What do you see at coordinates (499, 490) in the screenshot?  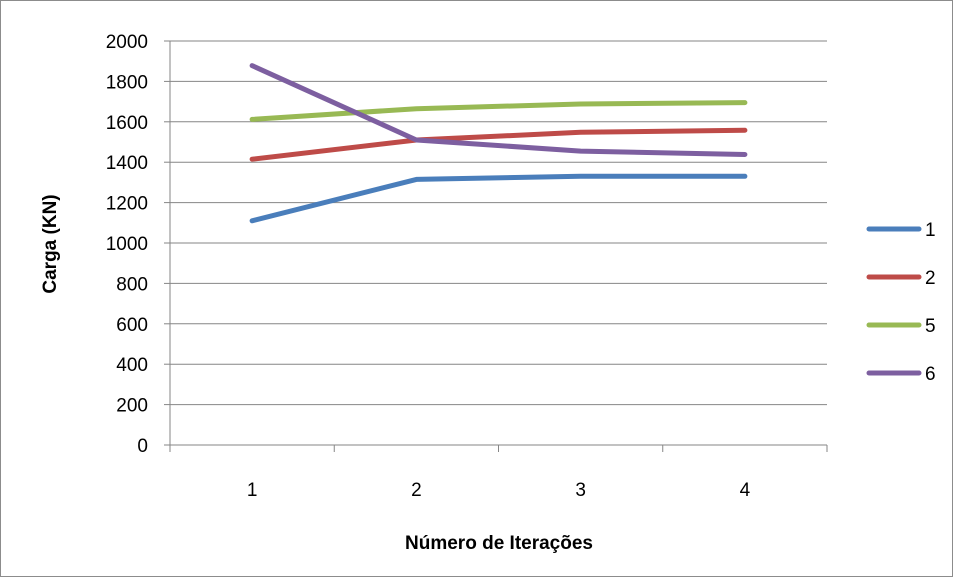 I see `x-tick-labels: 1 2 3 4` at bounding box center [499, 490].